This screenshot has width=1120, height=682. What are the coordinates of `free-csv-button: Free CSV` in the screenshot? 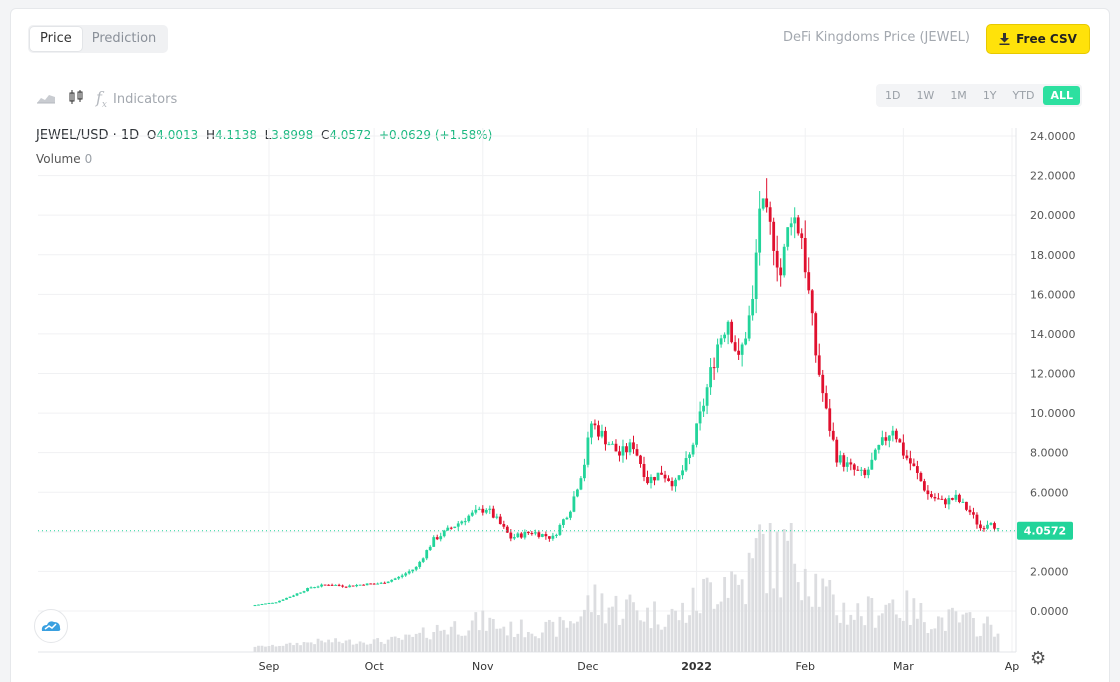 It's located at (1038, 39).